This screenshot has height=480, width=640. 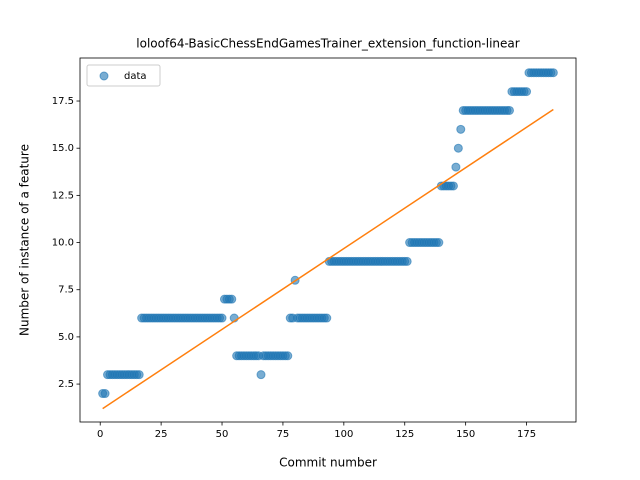 I want to click on y-axis-label: Number of instance of a feature, so click(x=25, y=240).